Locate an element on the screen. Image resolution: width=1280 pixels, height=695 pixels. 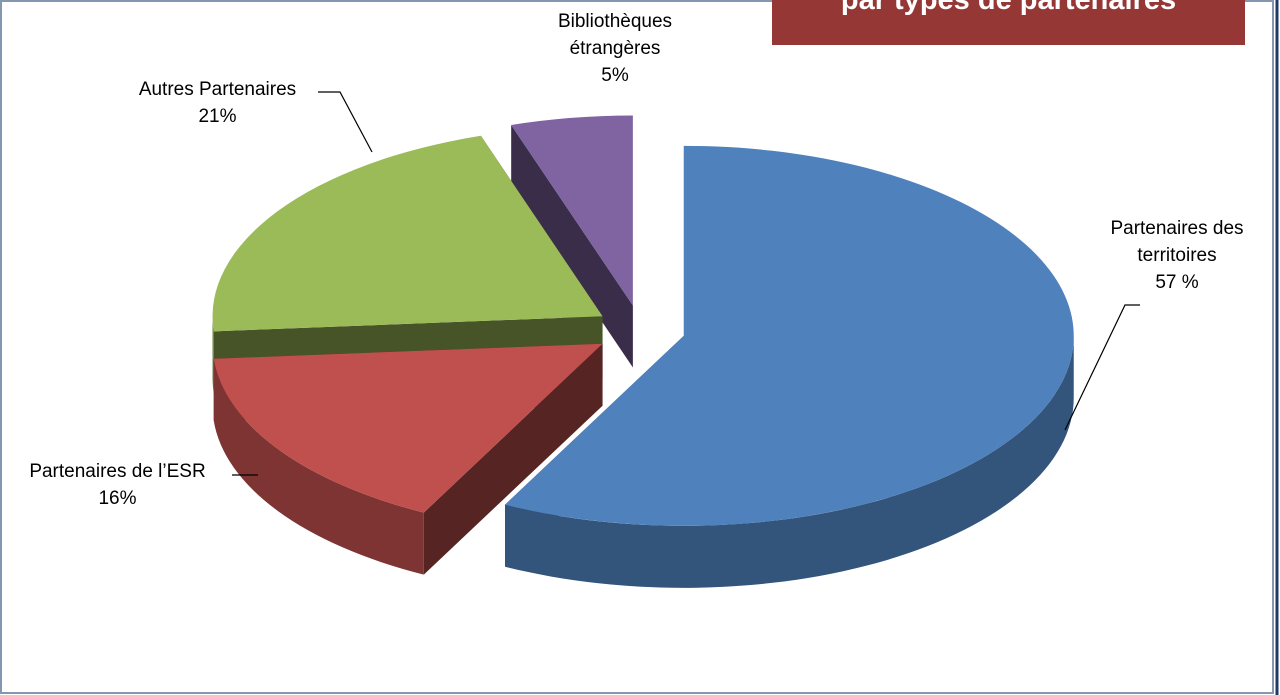
slice-label: Bibliothèques étrangères 5% is located at coordinates (615, 48).